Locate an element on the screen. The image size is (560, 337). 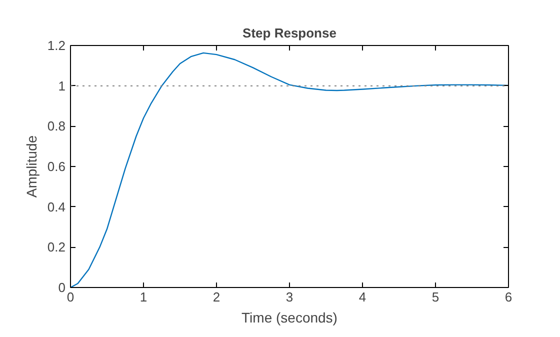
y-tick-label: 0.4 is located at coordinates (56, 206).